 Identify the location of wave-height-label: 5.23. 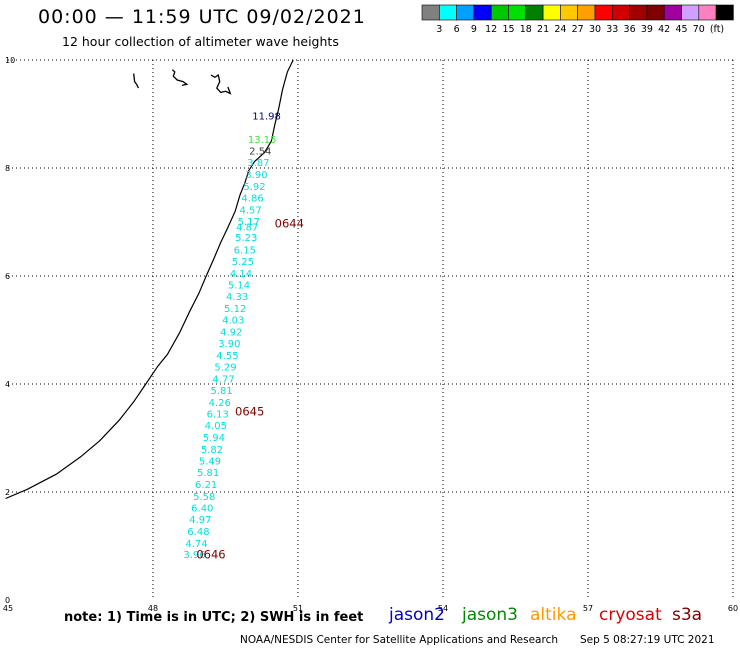
(246, 238).